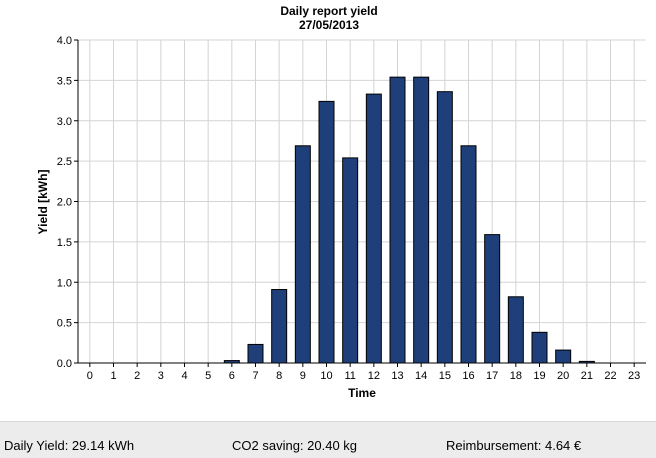  Describe the element at coordinates (279, 376) in the screenshot. I see `x-tick-label: 8` at that location.